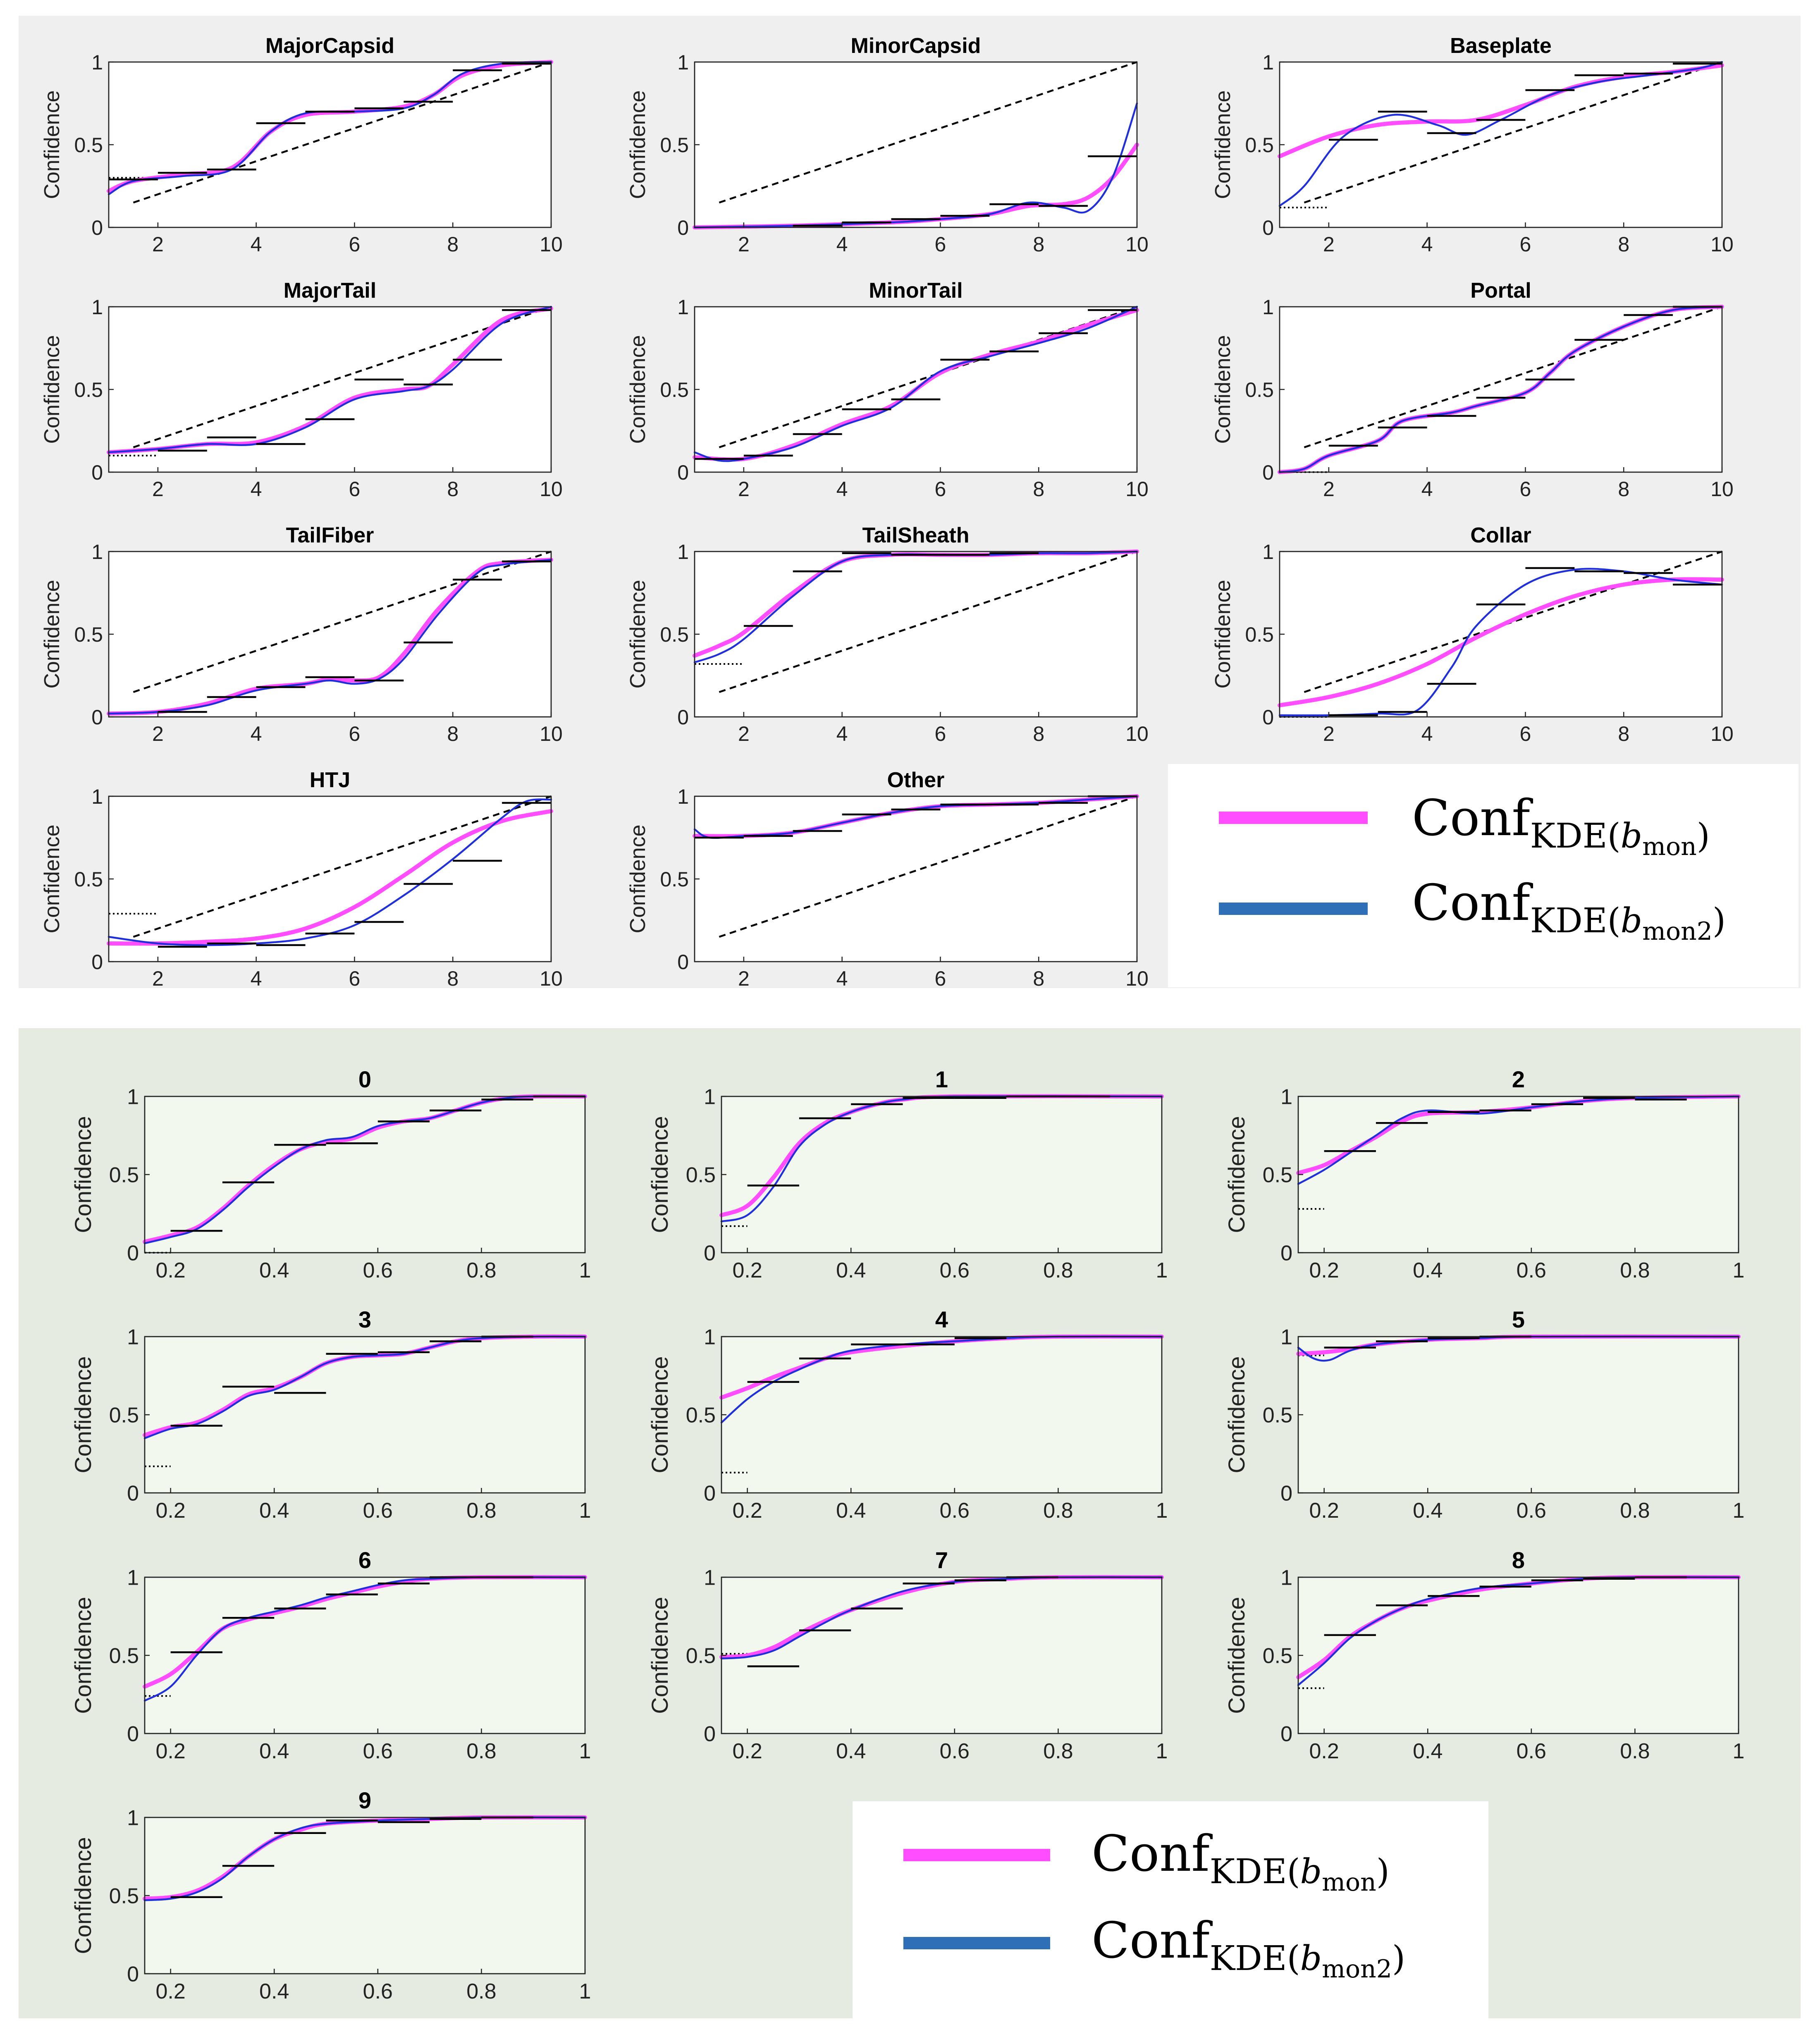 This screenshot has width=1820, height=2032. I want to click on legend-top-mon2-bsub: mon2, so click(1677, 931).